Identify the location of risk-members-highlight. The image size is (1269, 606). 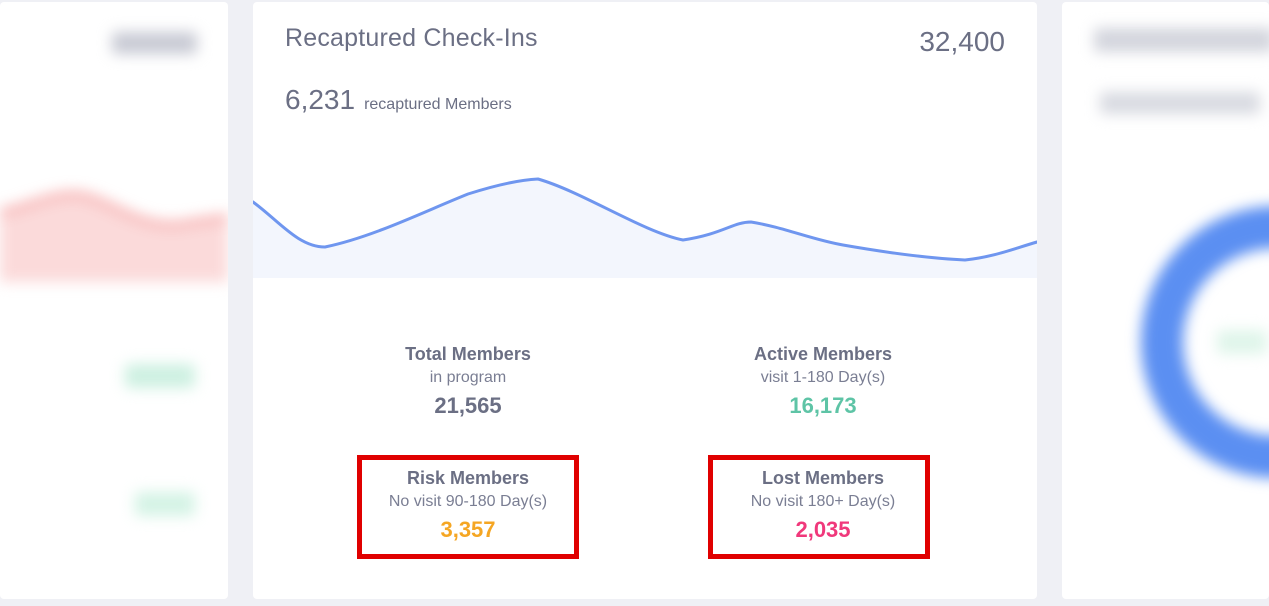
(468, 507).